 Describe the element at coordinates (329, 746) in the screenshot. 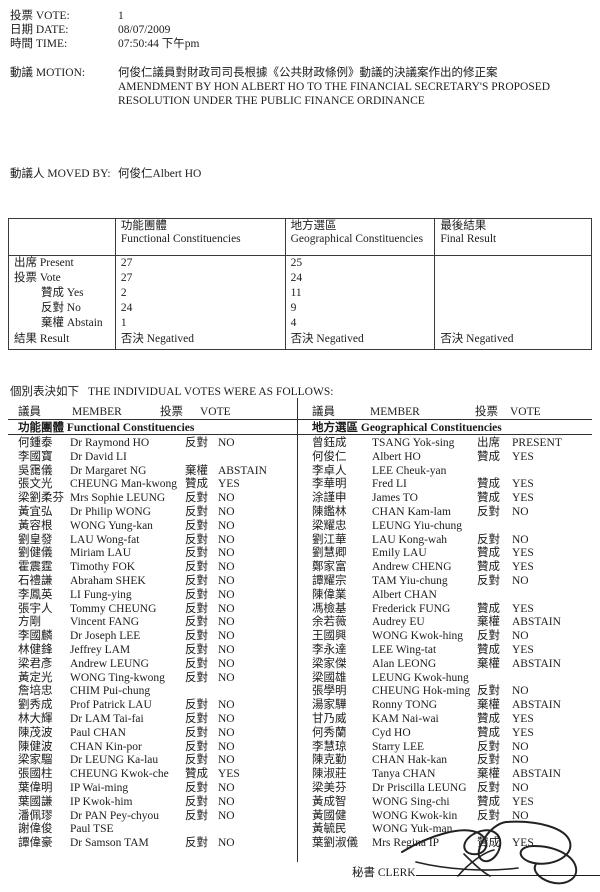

I see `member-name-zh: 李慧琼` at that location.